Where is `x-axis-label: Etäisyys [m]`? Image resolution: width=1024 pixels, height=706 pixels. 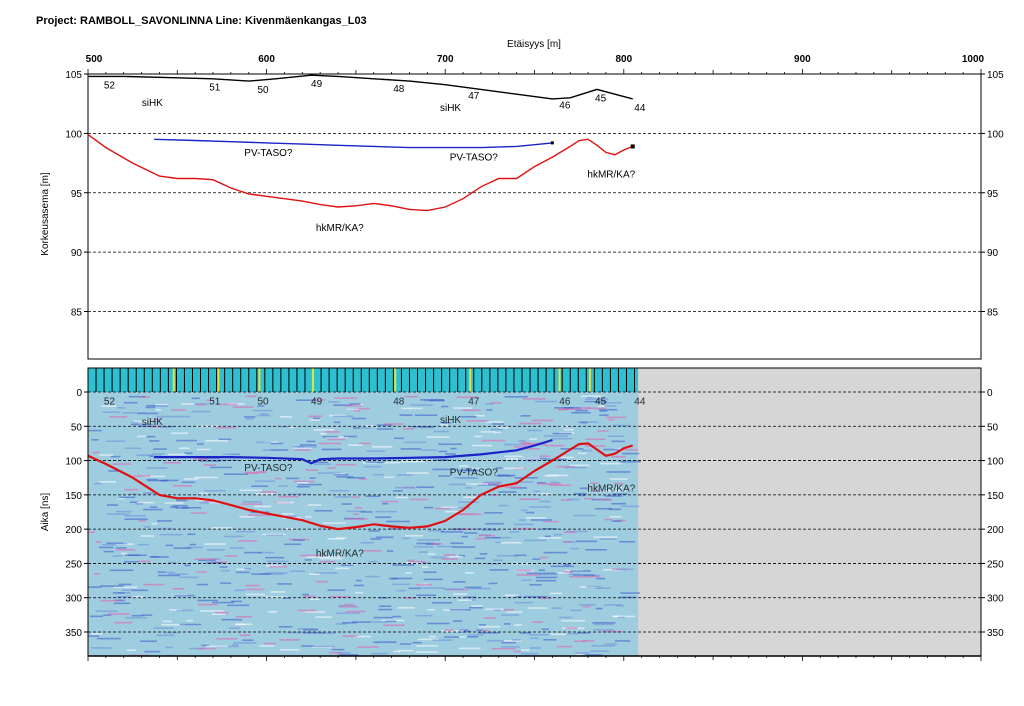 x-axis-label: Etäisyys [m] is located at coordinates (534, 44).